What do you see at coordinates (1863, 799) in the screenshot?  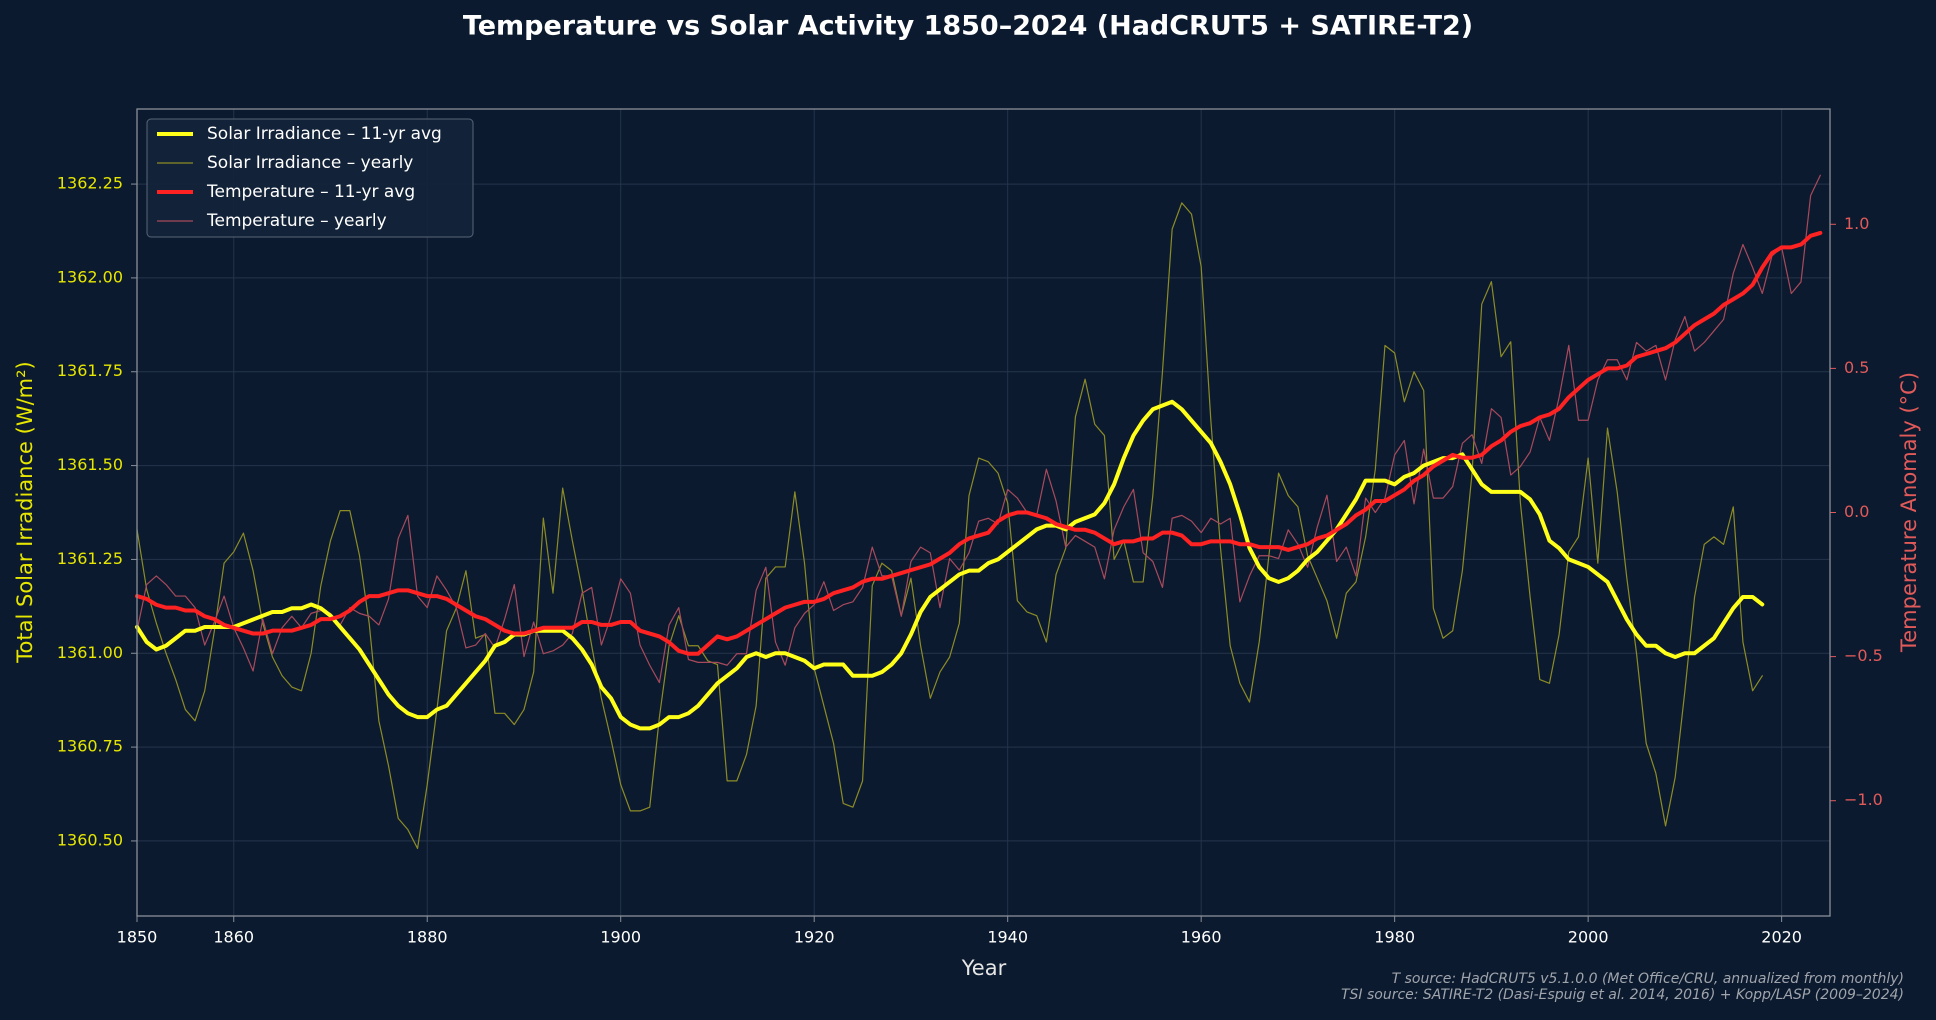 I see `y2-tick-label: −1.0` at bounding box center [1863, 799].